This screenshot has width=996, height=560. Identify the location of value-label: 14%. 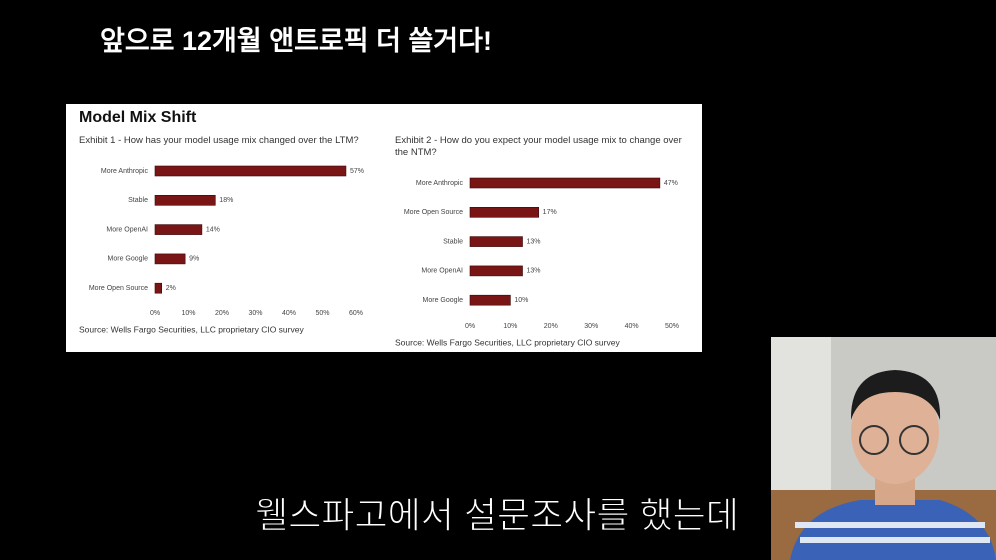
(213, 229).